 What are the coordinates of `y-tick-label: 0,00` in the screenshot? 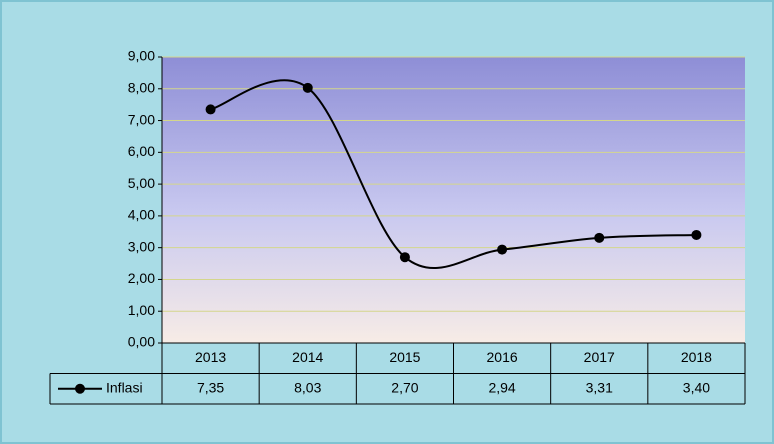 It's located at (141, 342).